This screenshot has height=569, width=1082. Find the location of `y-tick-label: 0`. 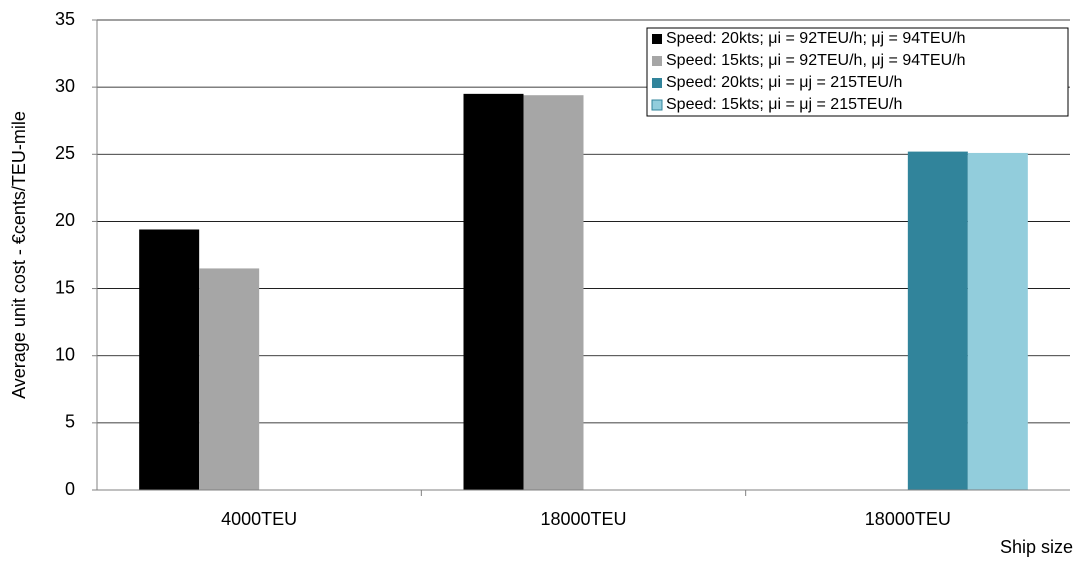

y-tick-label: 0 is located at coordinates (70, 489).